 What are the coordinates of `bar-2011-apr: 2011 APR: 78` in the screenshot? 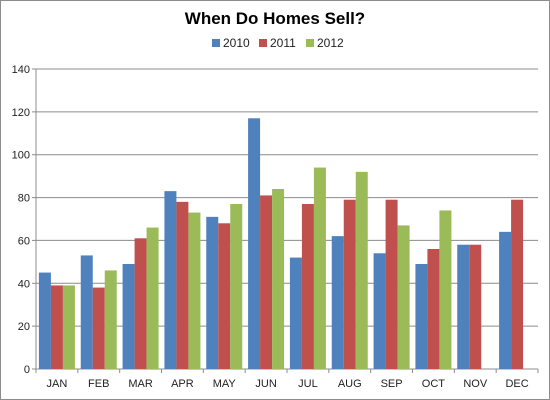 It's located at (182, 285).